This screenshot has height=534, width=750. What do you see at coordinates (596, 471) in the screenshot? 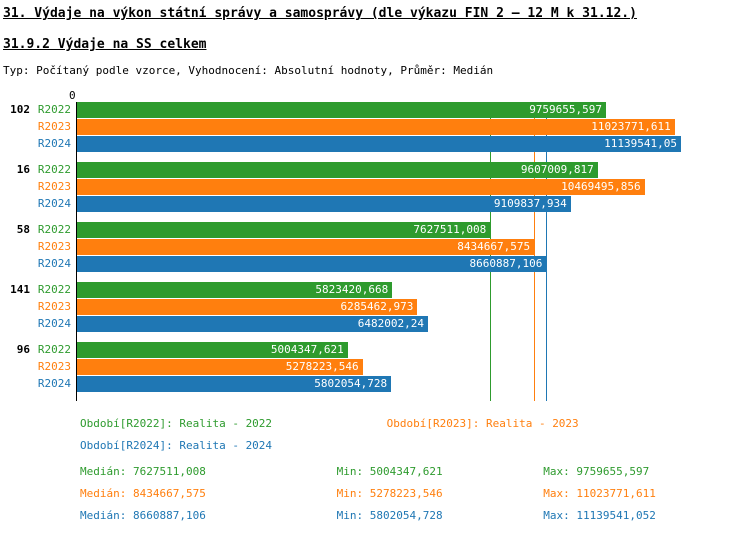
I see `stat-max-r2022: Max: 9759655,597` at bounding box center [596, 471].